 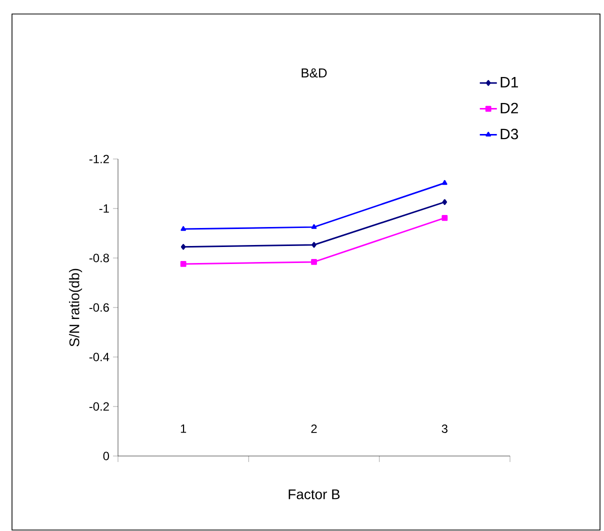 What do you see at coordinates (509, 108) in the screenshot?
I see `legend-label: D2` at bounding box center [509, 108].